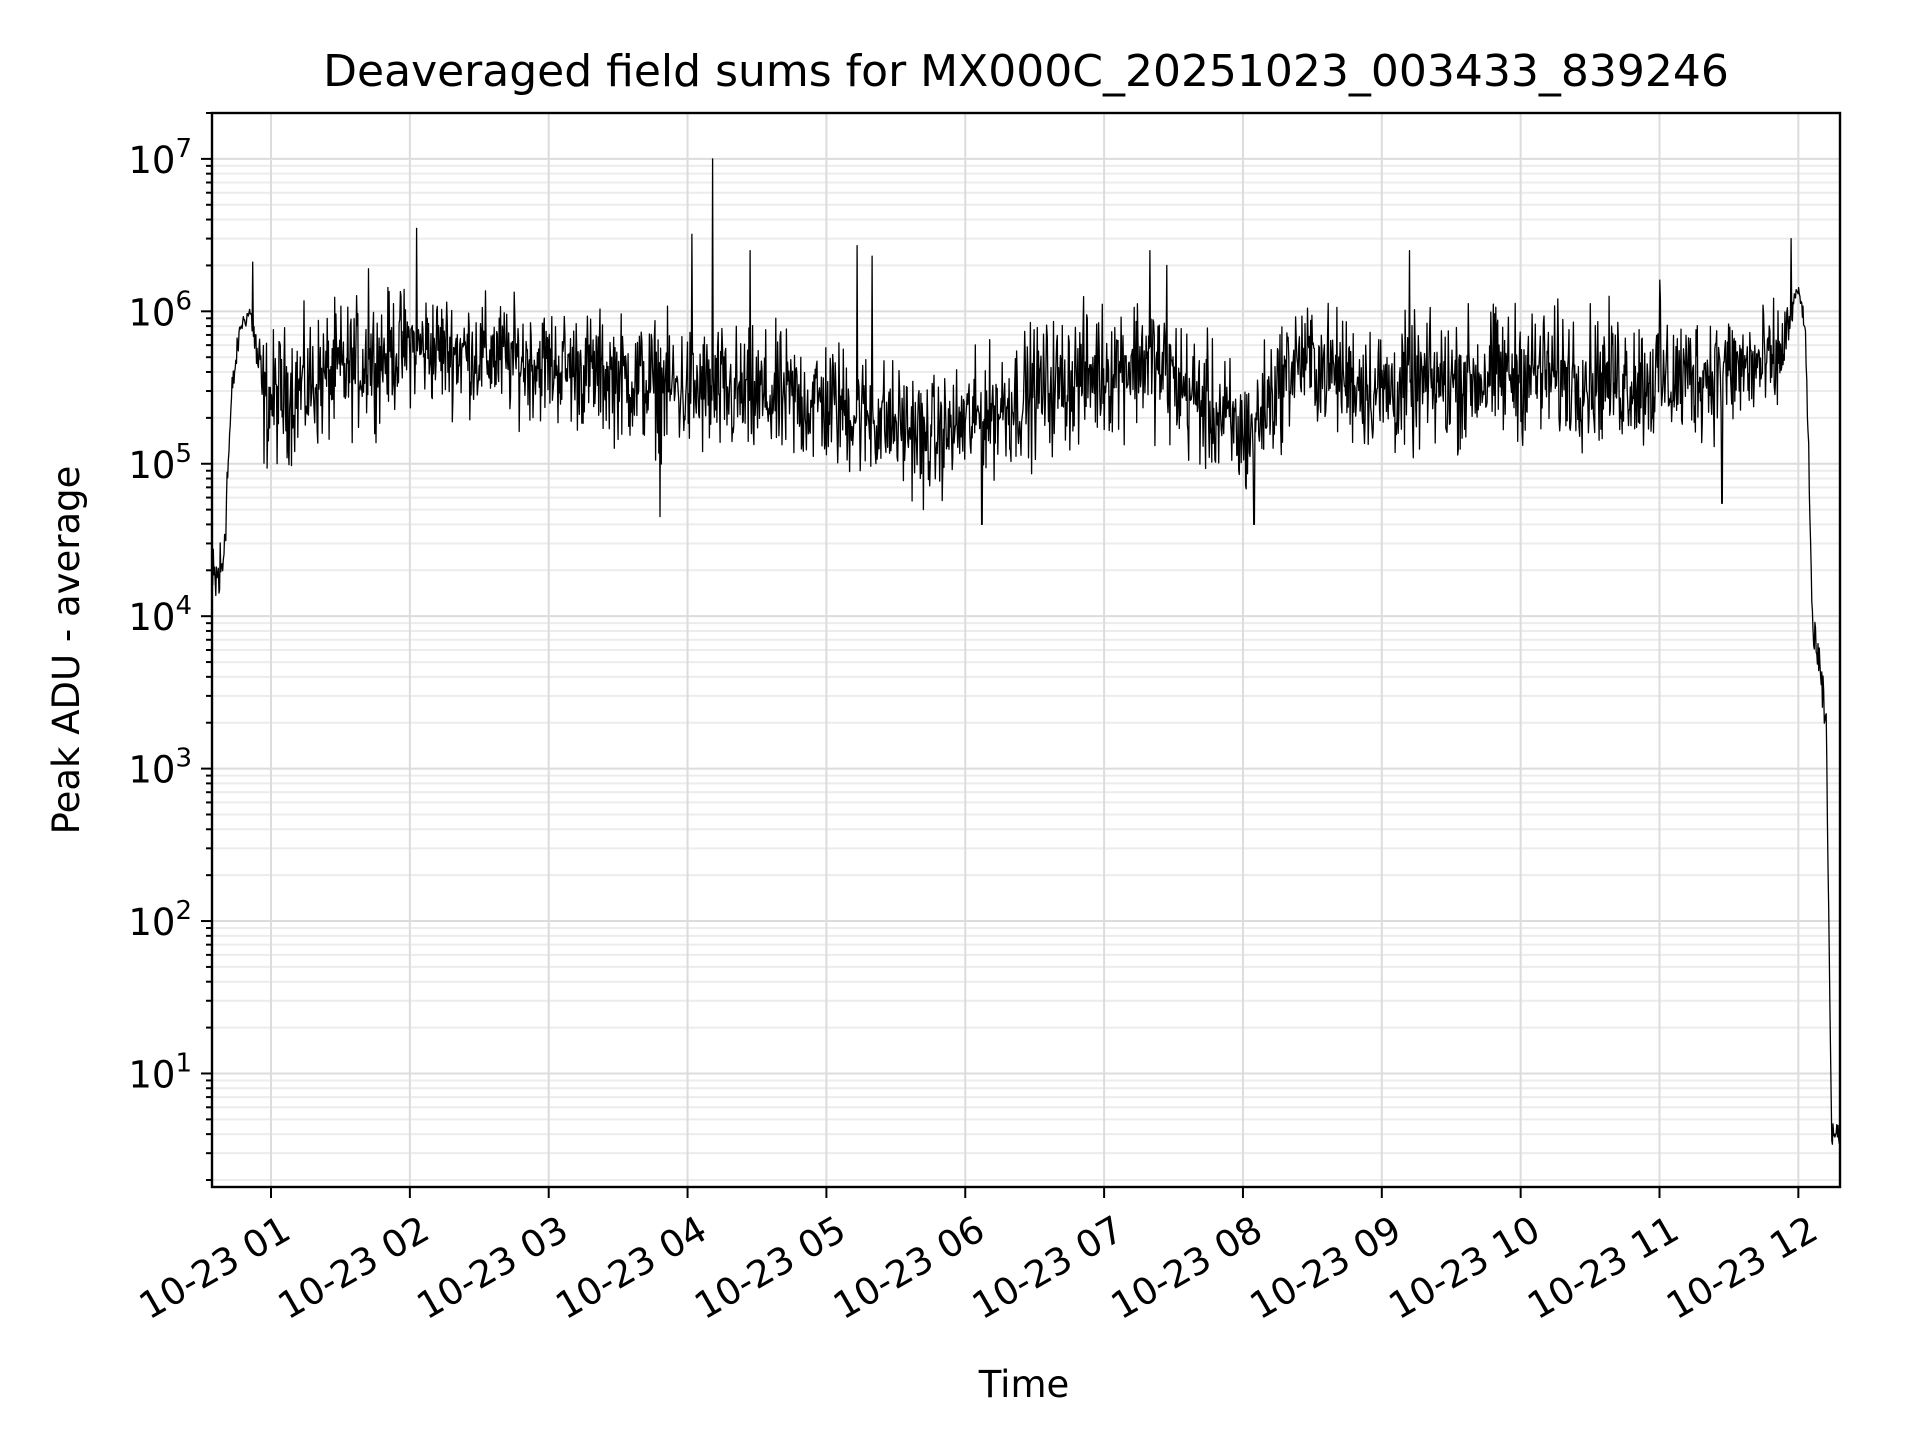 Image resolution: width=1920 pixels, height=1440 pixels. Describe the element at coordinates (1024, 1384) in the screenshot. I see `x-axis-label: Time` at that location.